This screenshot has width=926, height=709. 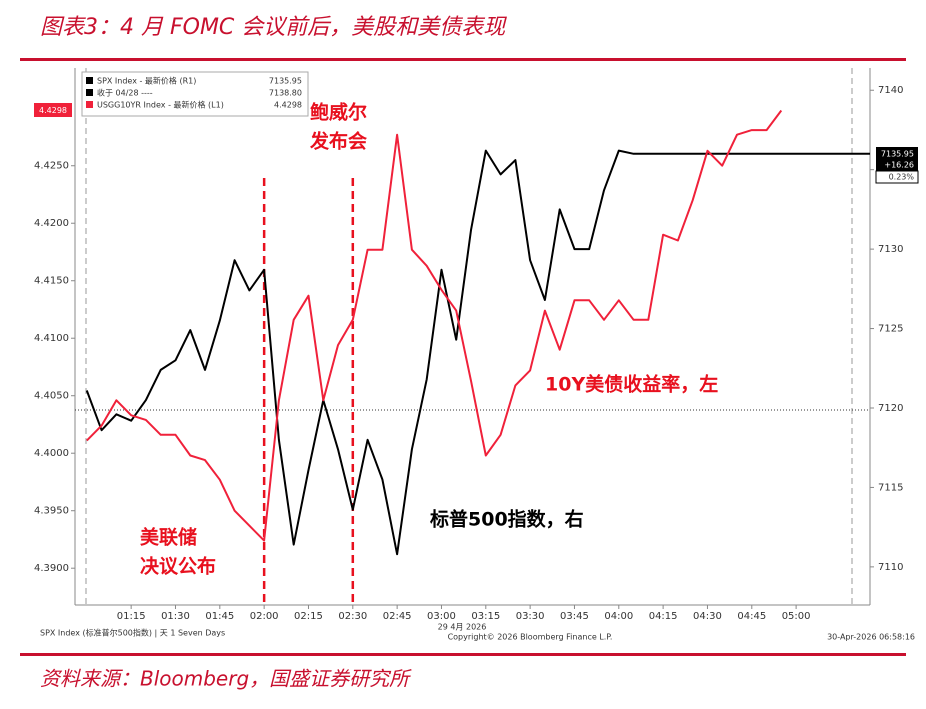 I want to click on x-tick-label: 04:15, so click(x=663, y=616).